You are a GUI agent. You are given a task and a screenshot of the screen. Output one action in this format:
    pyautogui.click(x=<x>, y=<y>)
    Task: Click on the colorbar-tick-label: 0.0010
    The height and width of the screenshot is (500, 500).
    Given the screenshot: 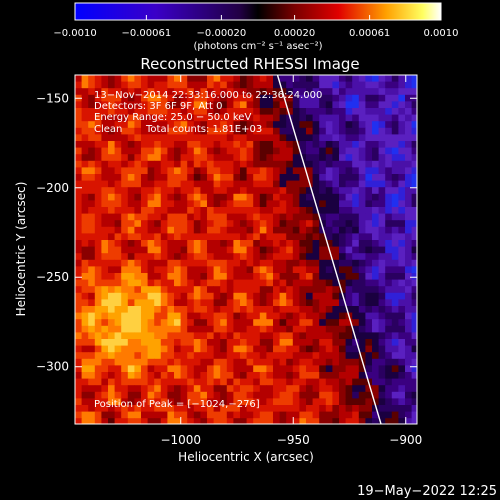 What is the action you would take?
    pyautogui.click(x=441, y=33)
    